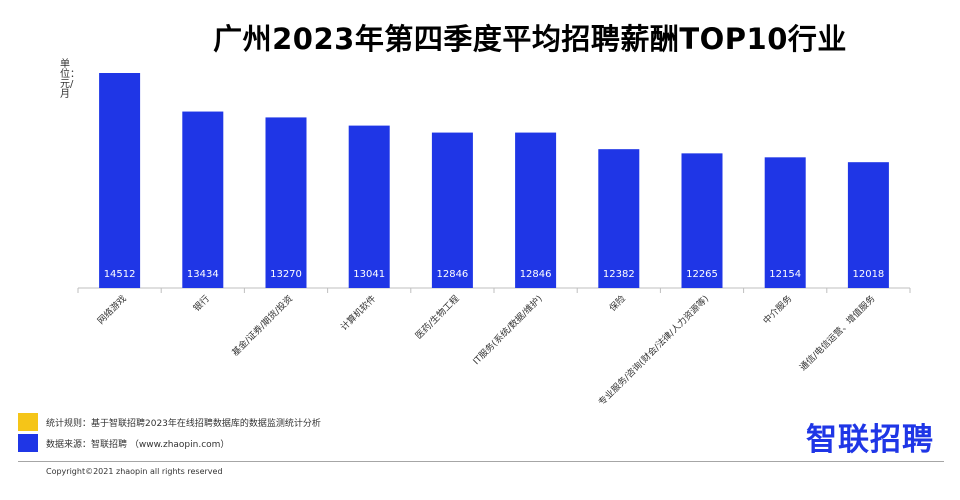 The width and height of the screenshot is (960, 500). What do you see at coordinates (481, 461) in the screenshot?
I see `footer-divider` at bounding box center [481, 461].